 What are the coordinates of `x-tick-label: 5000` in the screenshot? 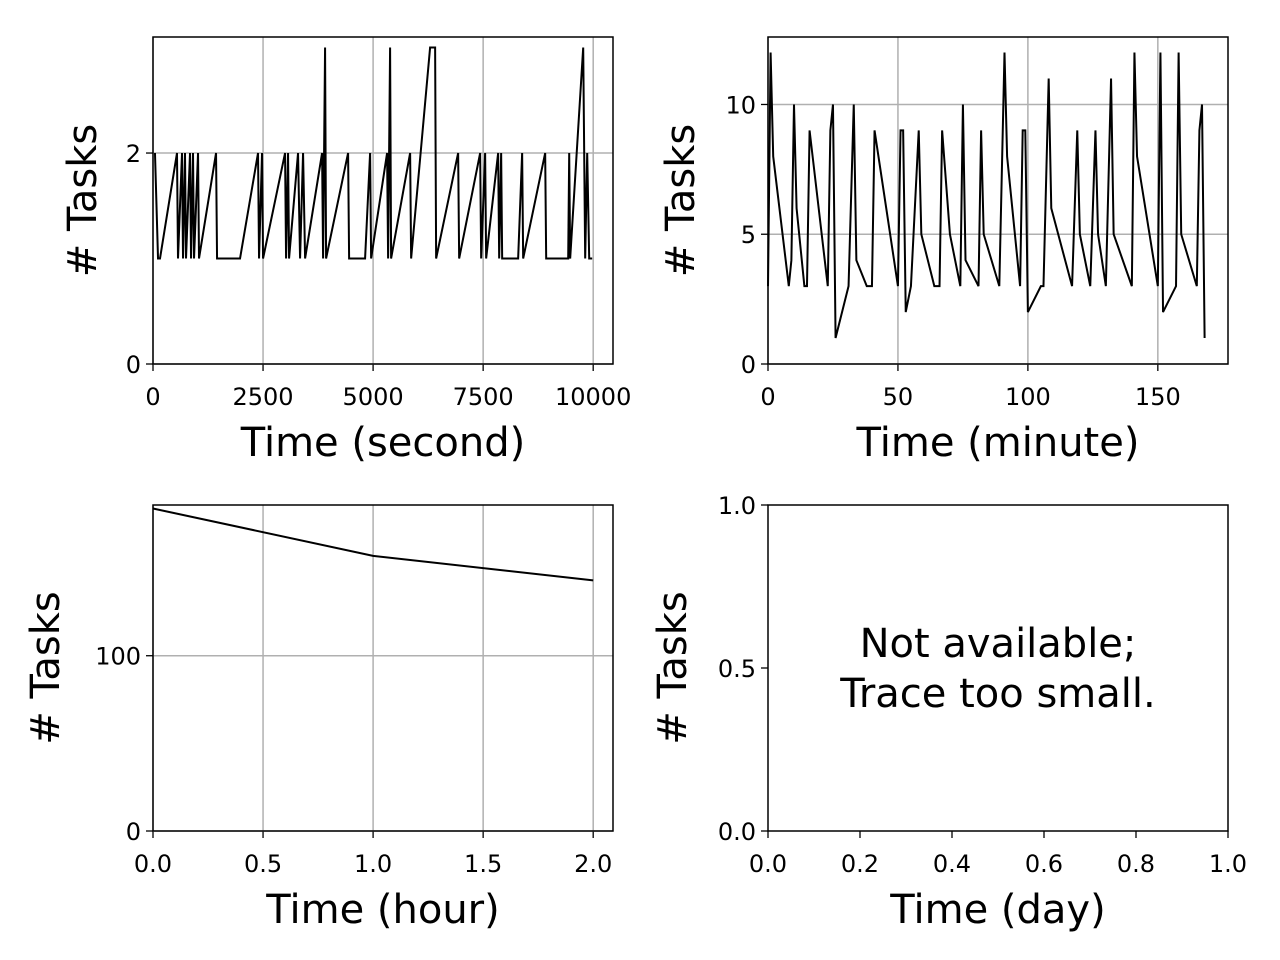 It's located at (373, 397).